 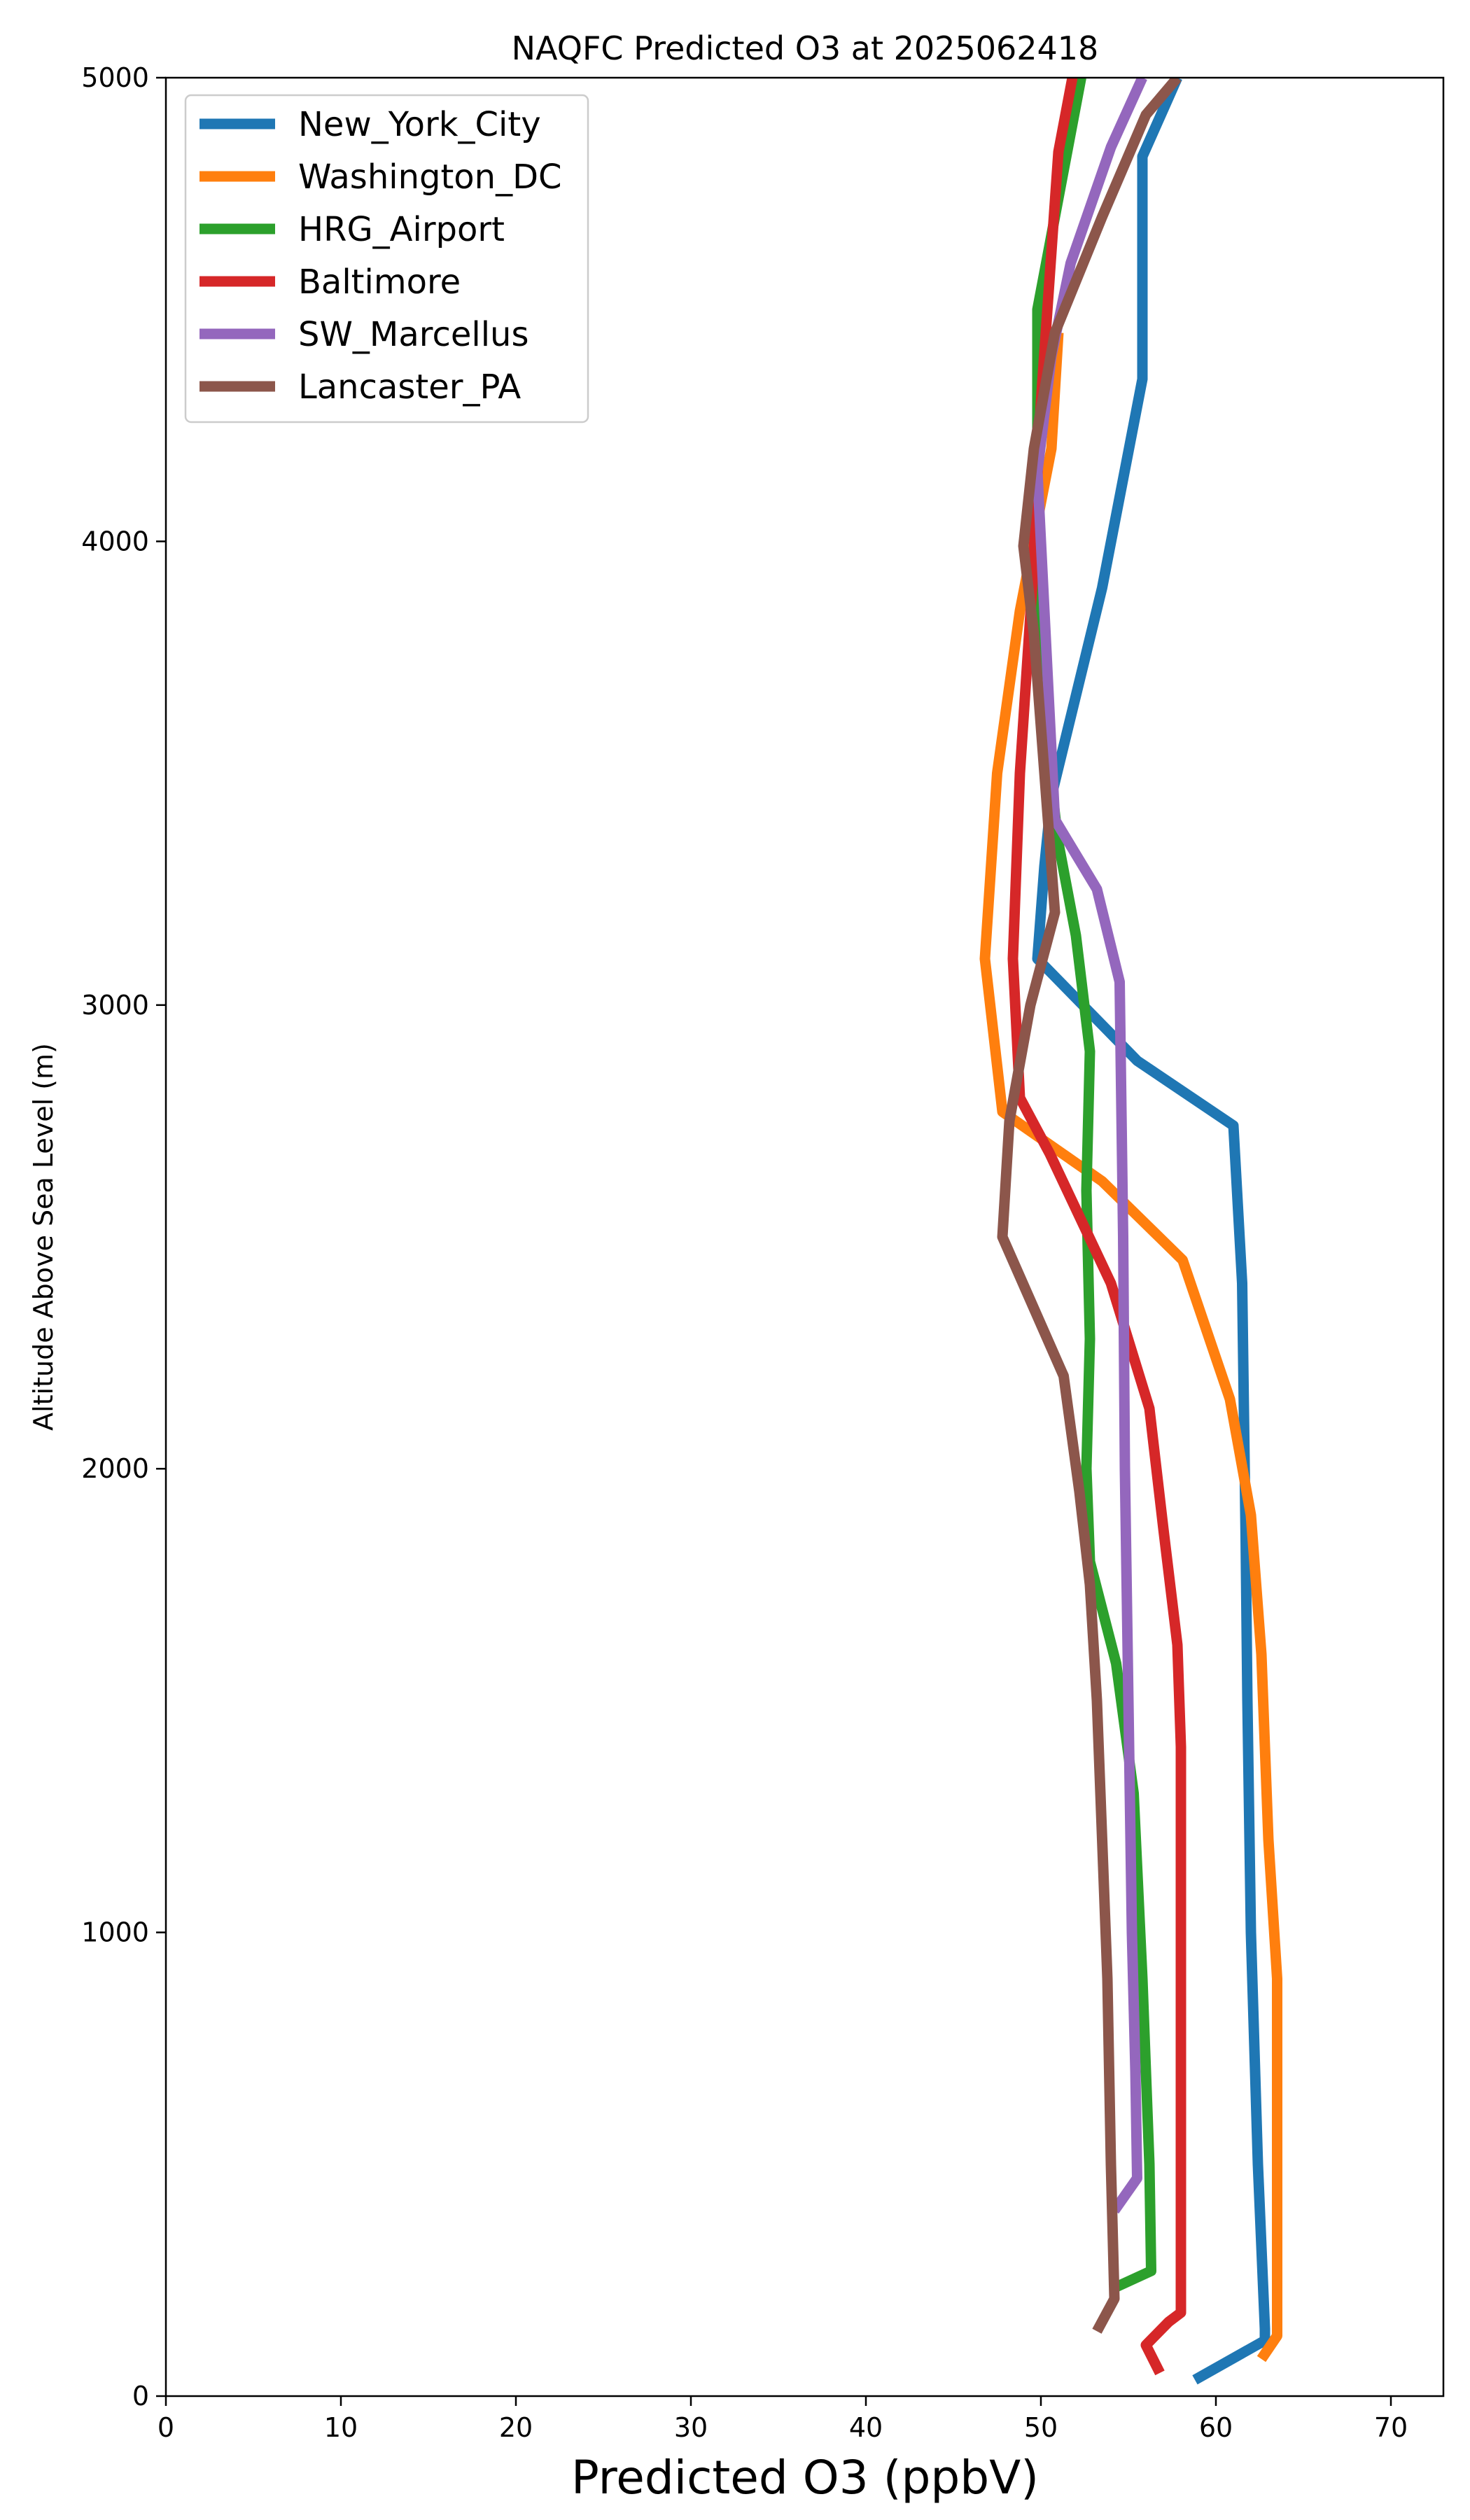 What do you see at coordinates (341, 2427) in the screenshot?
I see `x-tick-label: 10` at bounding box center [341, 2427].